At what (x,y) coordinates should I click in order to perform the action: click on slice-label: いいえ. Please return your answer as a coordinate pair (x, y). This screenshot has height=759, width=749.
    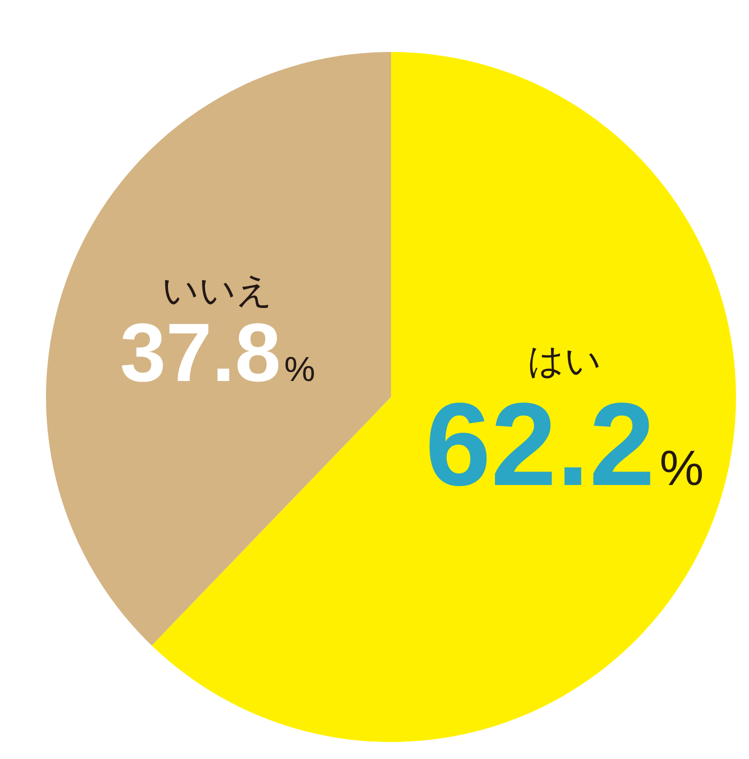
    Looking at the image, I should click on (218, 289).